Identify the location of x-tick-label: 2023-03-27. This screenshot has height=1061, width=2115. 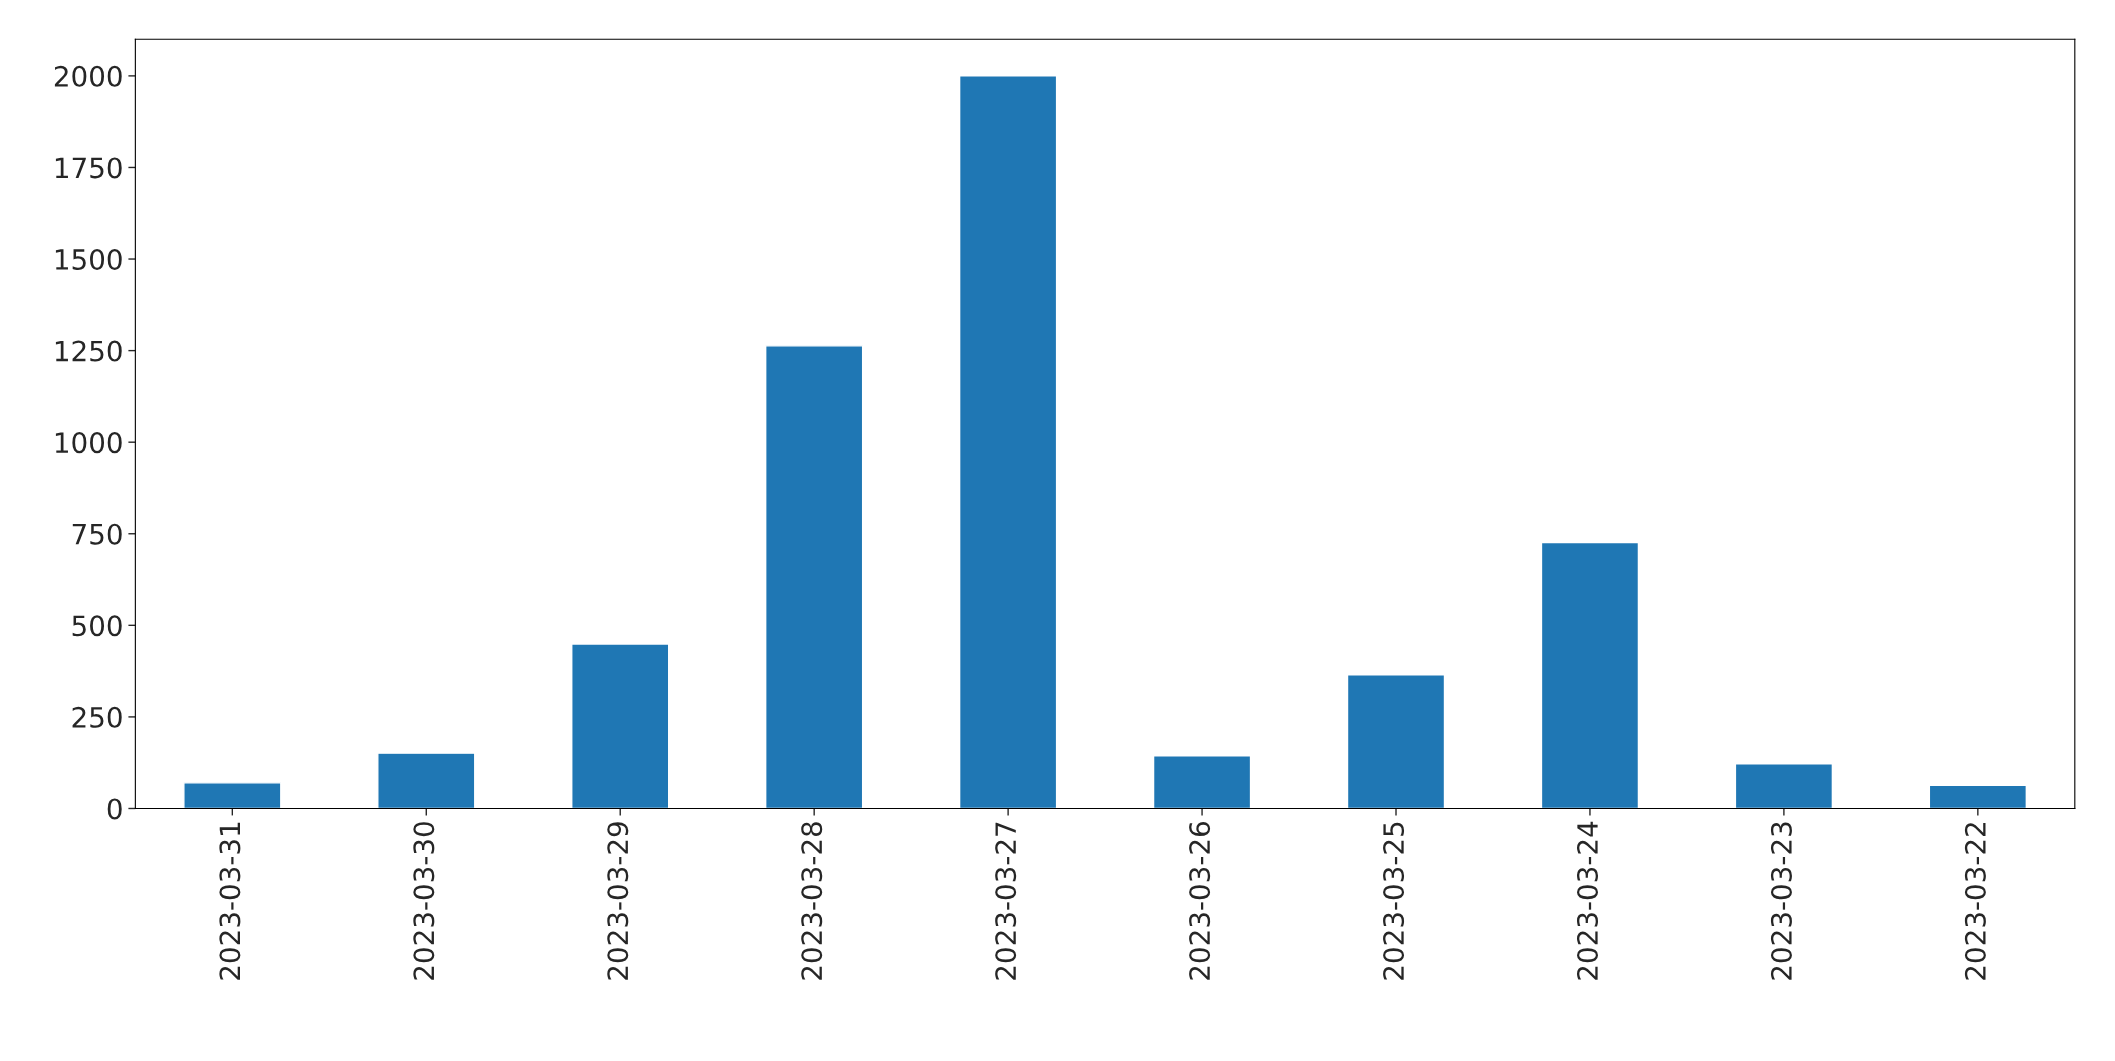
(1006, 901).